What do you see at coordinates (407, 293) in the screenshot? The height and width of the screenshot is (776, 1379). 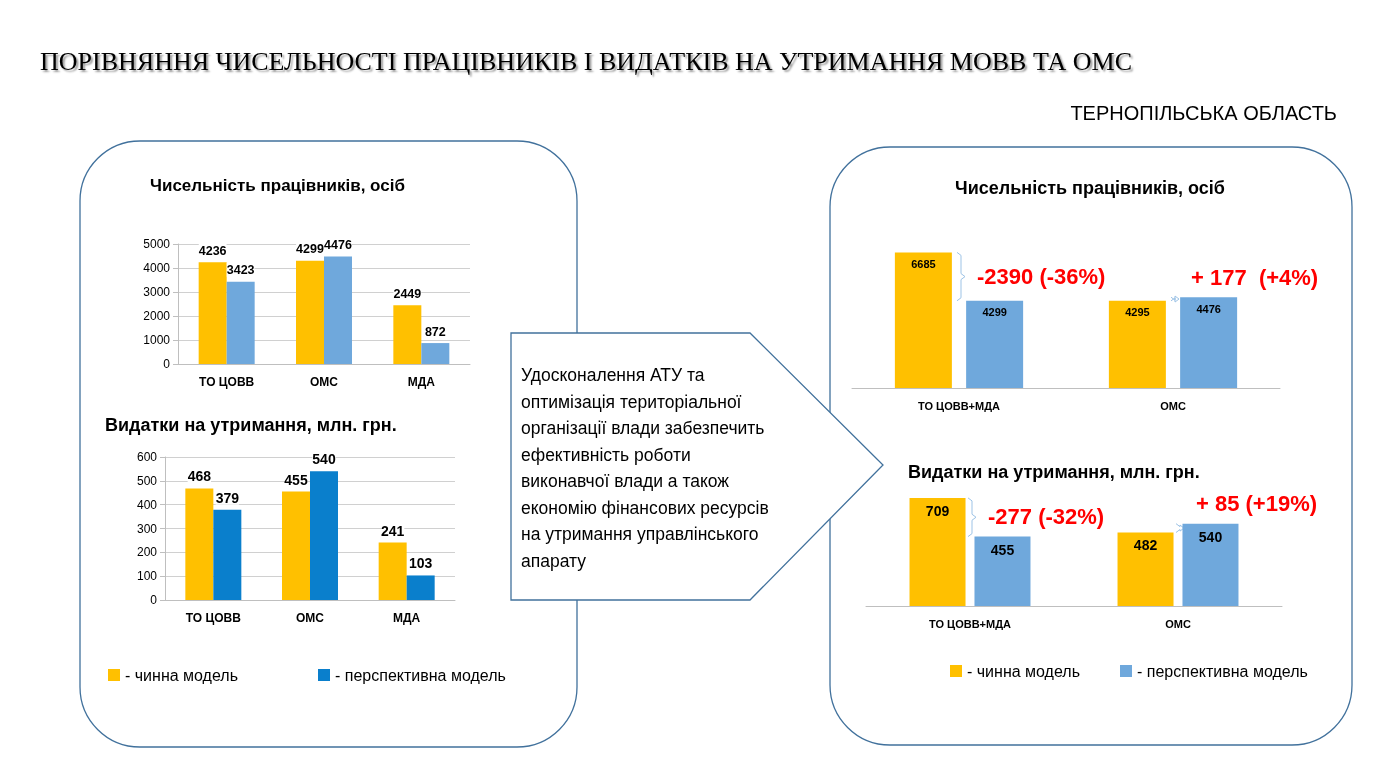 I see `data-label: 2449` at bounding box center [407, 293].